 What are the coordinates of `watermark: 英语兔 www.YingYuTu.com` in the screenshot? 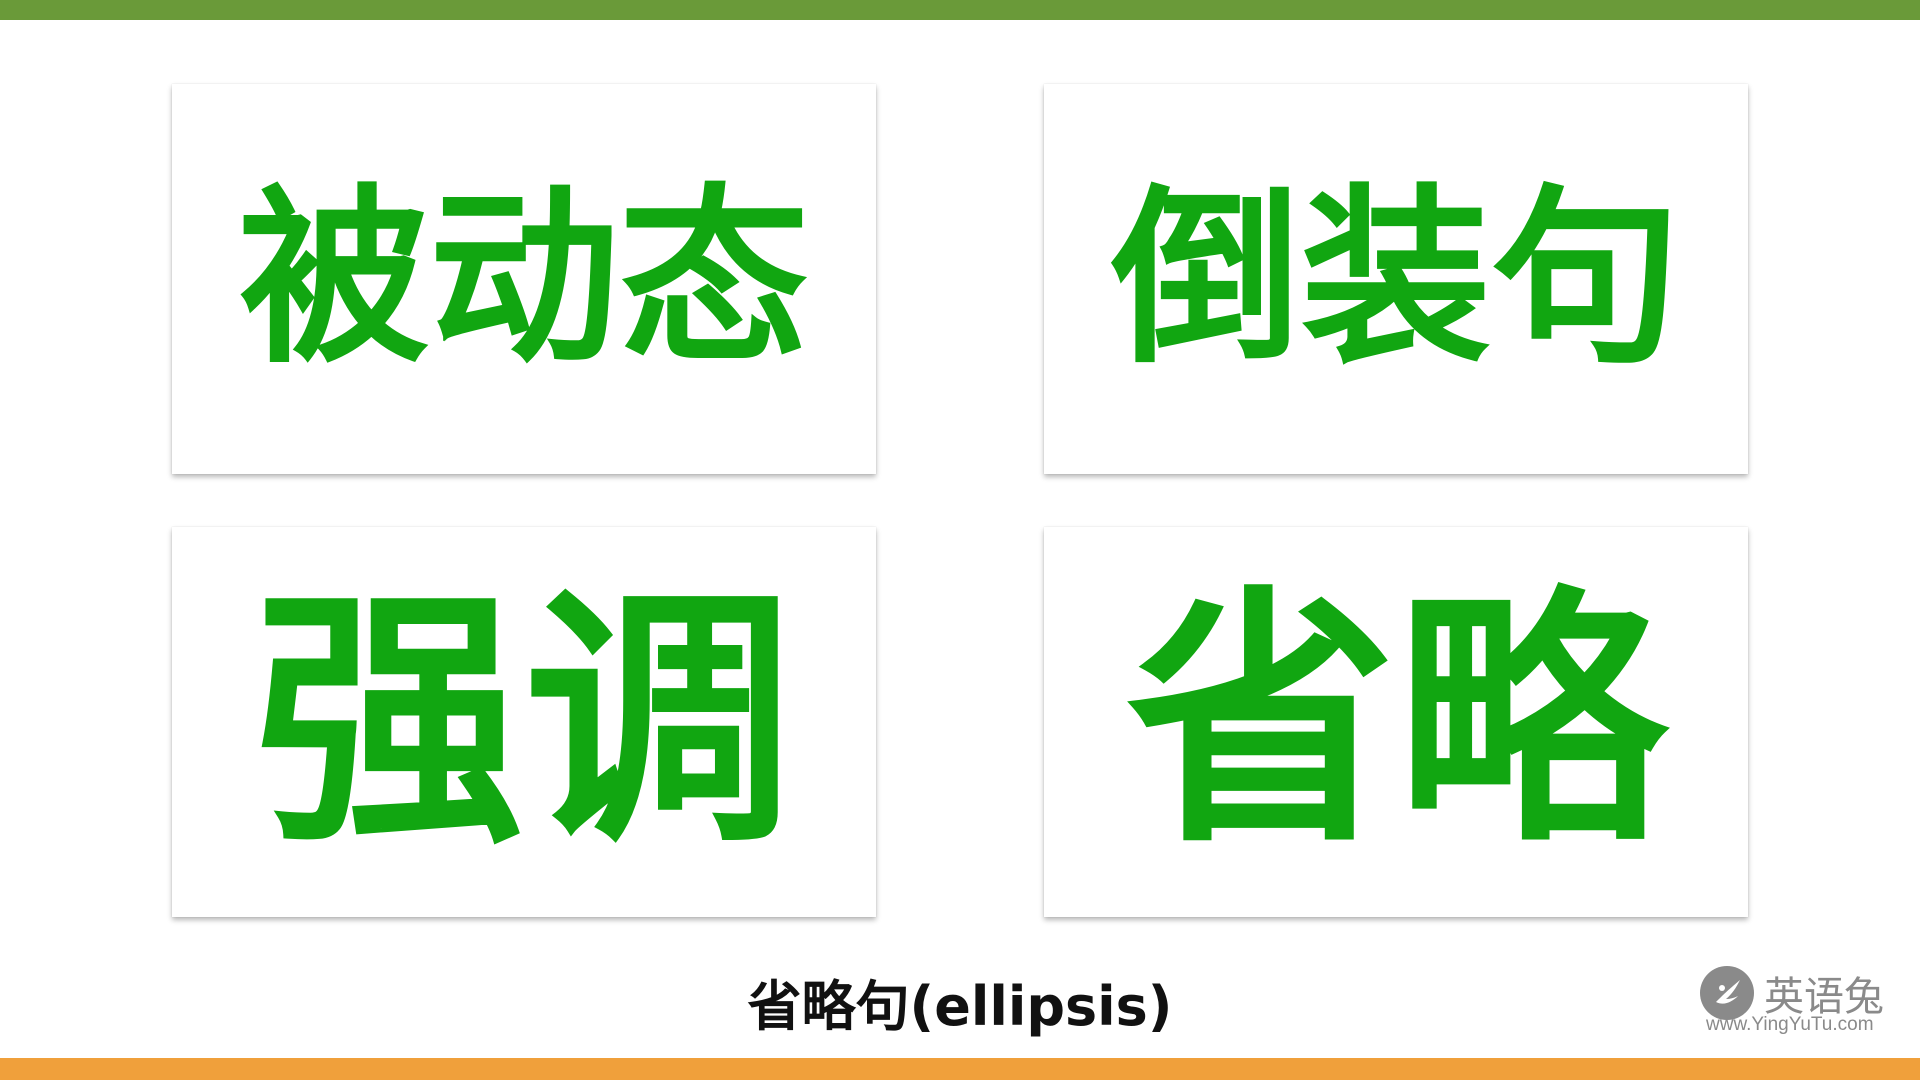 It's located at (1805, 1002).